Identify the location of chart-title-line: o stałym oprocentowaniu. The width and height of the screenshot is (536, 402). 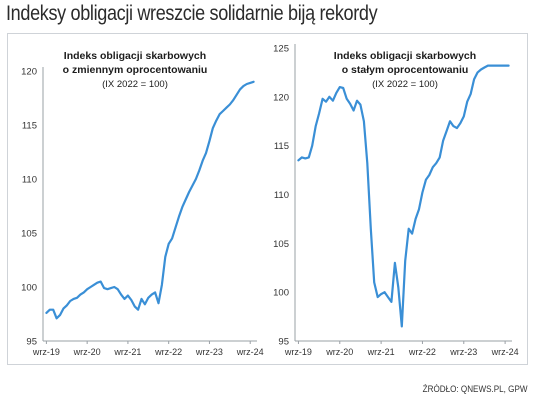
(405, 70).